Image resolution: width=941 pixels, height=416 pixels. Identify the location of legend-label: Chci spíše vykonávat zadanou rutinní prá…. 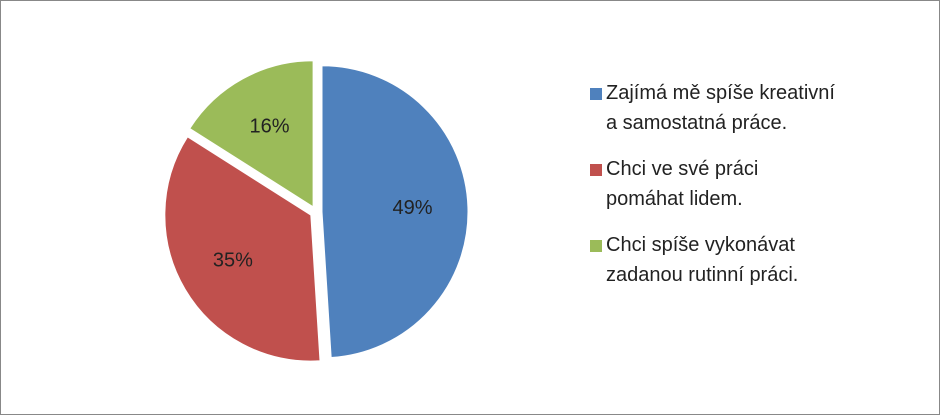
(702, 260).